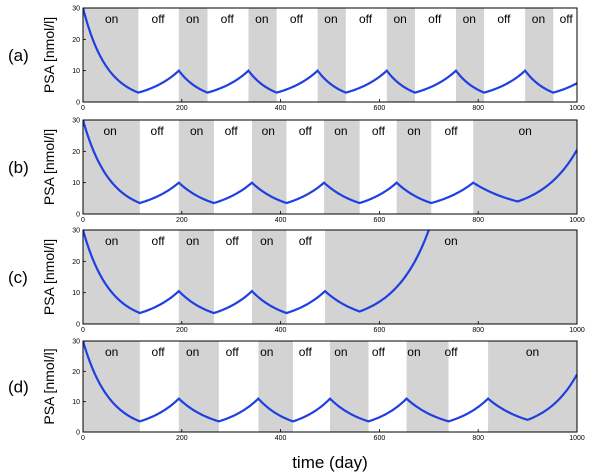 The image size is (597, 474). I want to click on x-axis-label: time (day), so click(330, 462).